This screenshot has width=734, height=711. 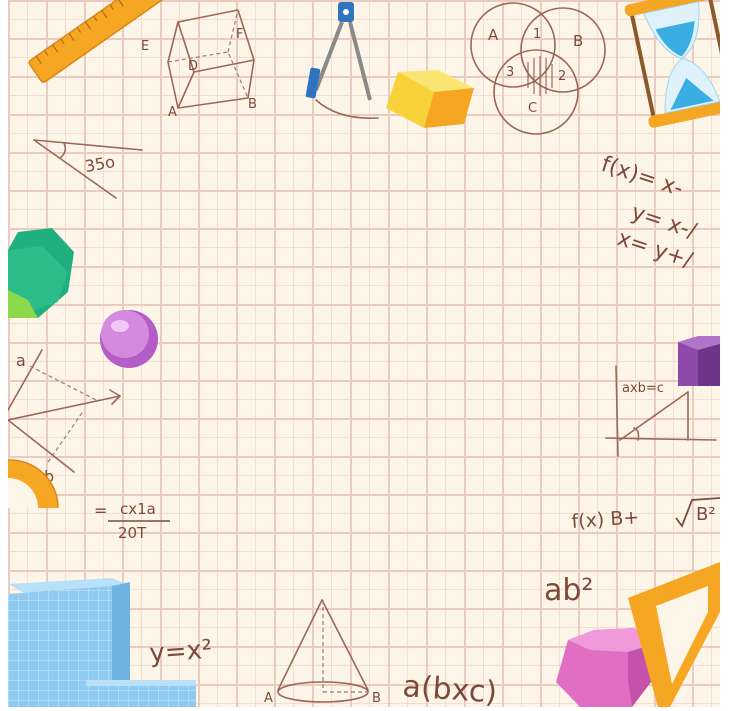 I want to click on compass-icon, so click(x=342, y=60).